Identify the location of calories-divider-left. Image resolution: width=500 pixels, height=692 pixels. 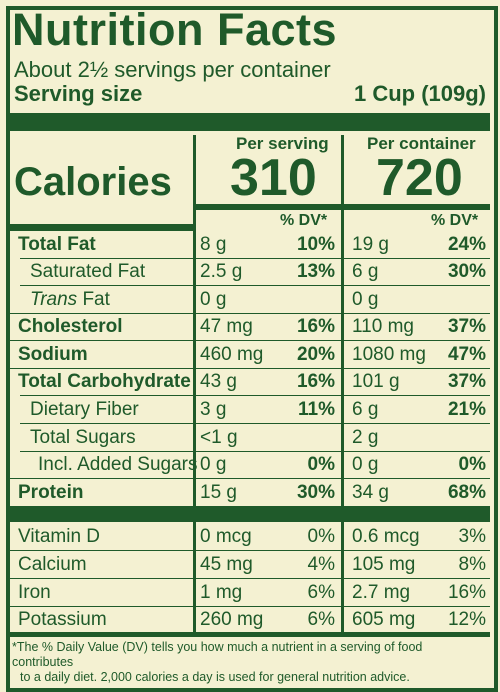
(102, 227).